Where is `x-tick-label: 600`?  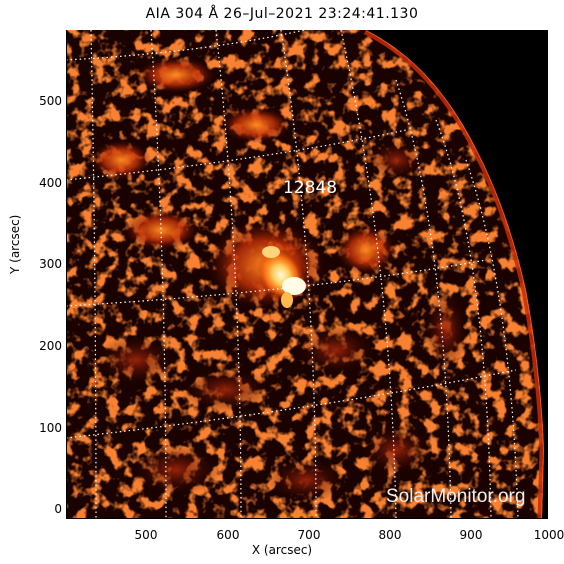
x-tick-label: 600 is located at coordinates (228, 535).